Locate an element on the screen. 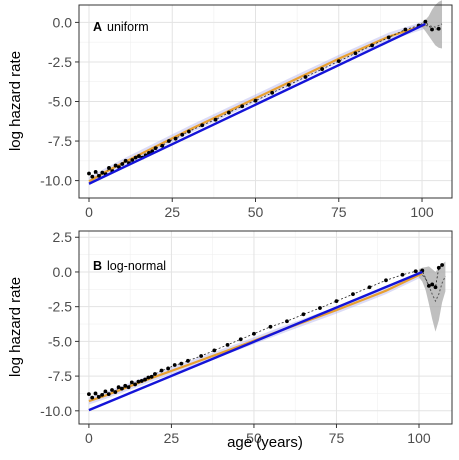  panel-b-x-tick-label: 50 is located at coordinates (254, 438).